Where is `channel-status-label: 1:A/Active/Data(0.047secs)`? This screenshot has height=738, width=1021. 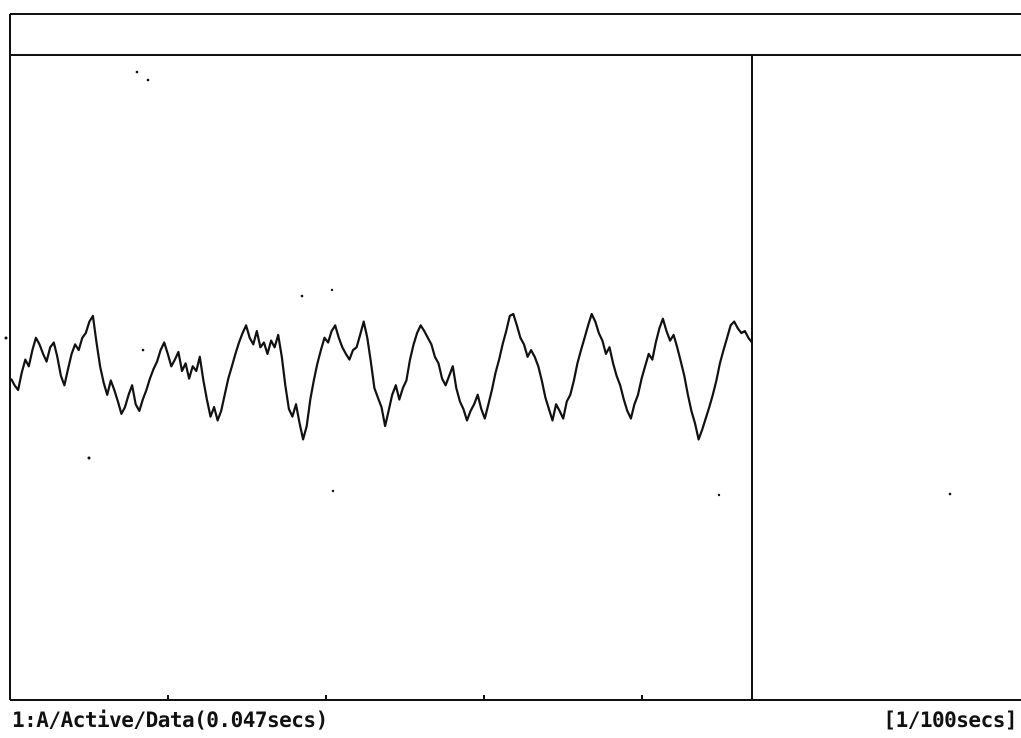
channel-status-label: 1:A/Active/Data(0.047secs) is located at coordinates (170, 720).